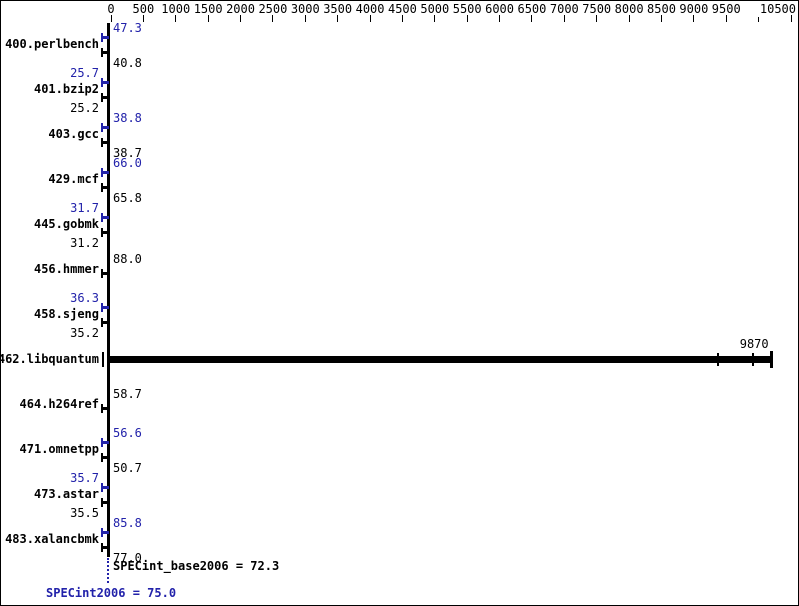 The height and width of the screenshot is (606, 799). What do you see at coordinates (208, 9) in the screenshot?
I see `axis-tick-label: 1500` at bounding box center [208, 9].